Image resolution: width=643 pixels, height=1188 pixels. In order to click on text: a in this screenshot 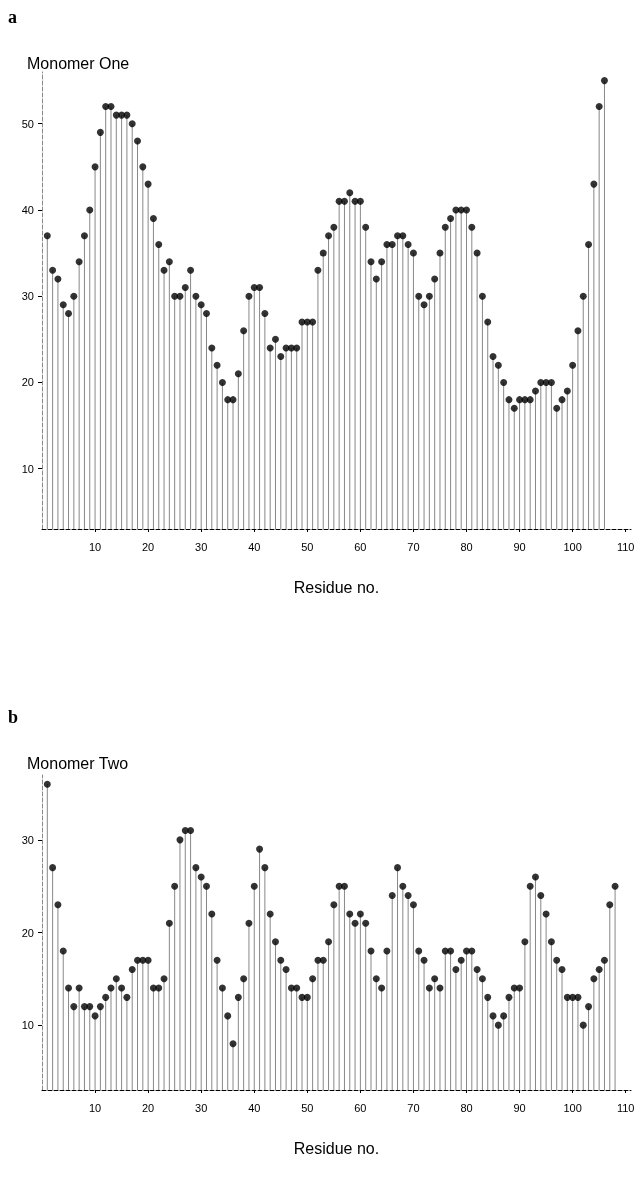, I will do `click(12, 17)`.